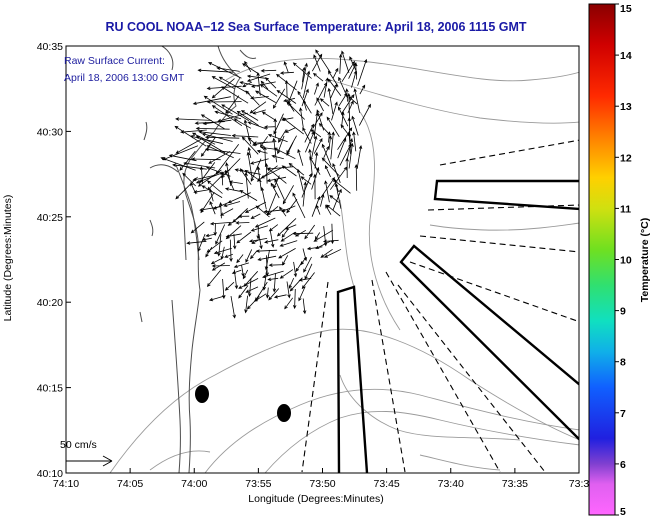  I want to click on x-tick-label: 73:55, so click(258, 484).